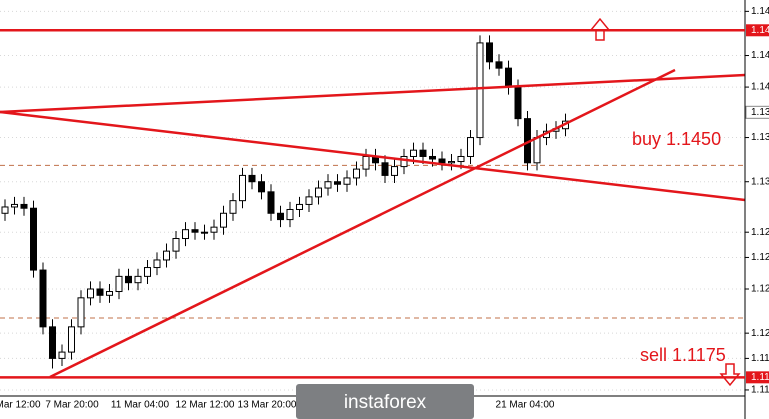 The width and height of the screenshot is (769, 419). Describe the element at coordinates (20, 405) in the screenshot. I see `x-tick-label: Mar 12:00` at that location.